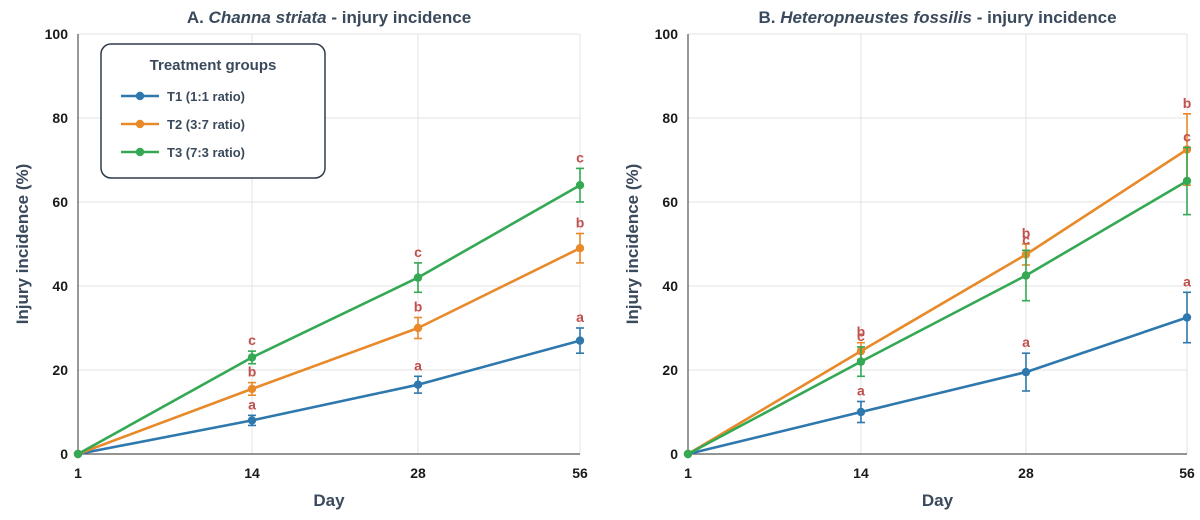  I want to click on chart-title: A. Channa striata - injury incidence, so click(329, 17).